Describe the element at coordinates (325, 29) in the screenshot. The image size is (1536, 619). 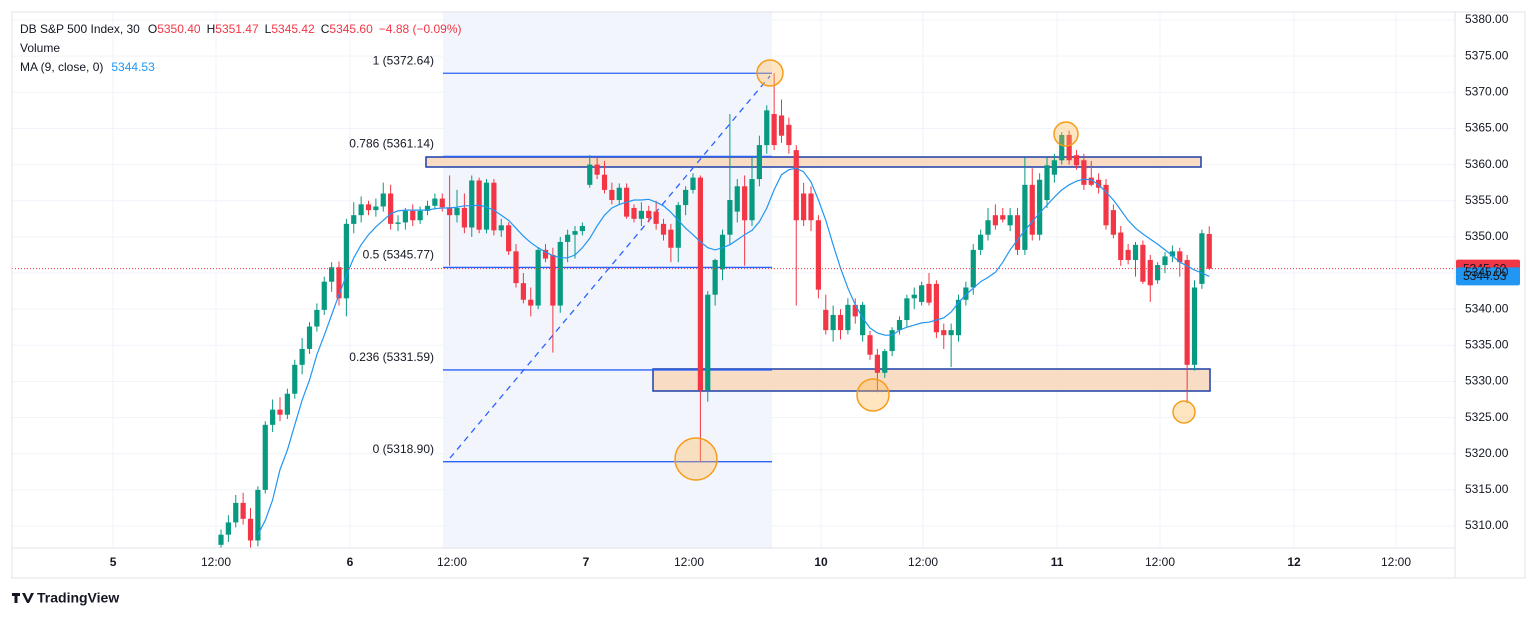
I see `ohlc-key: C` at that location.